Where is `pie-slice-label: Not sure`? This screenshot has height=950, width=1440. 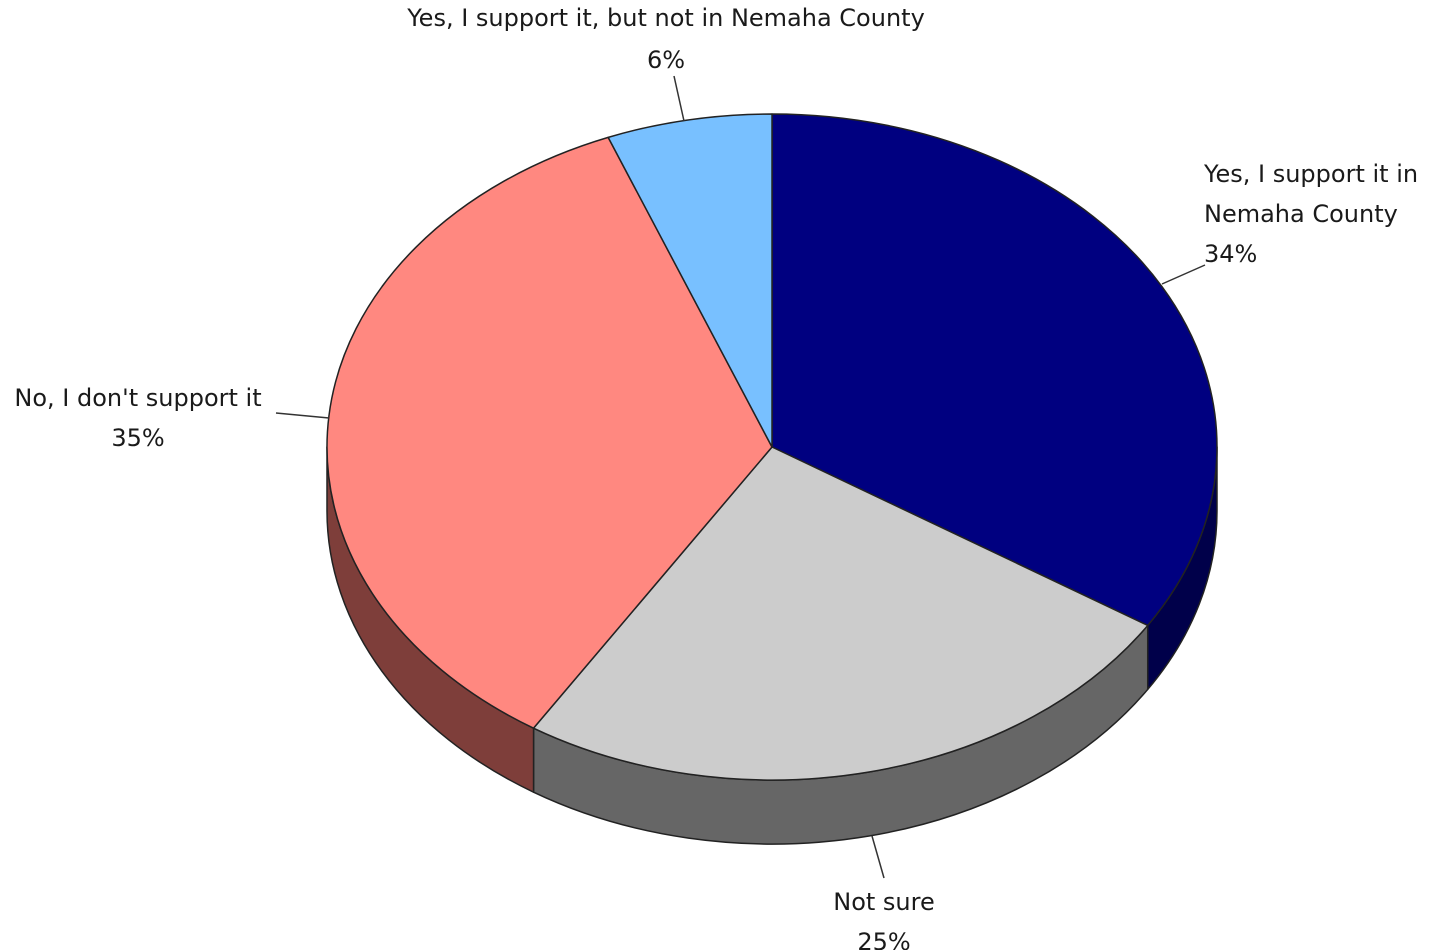 pie-slice-label: Not sure is located at coordinates (884, 902).